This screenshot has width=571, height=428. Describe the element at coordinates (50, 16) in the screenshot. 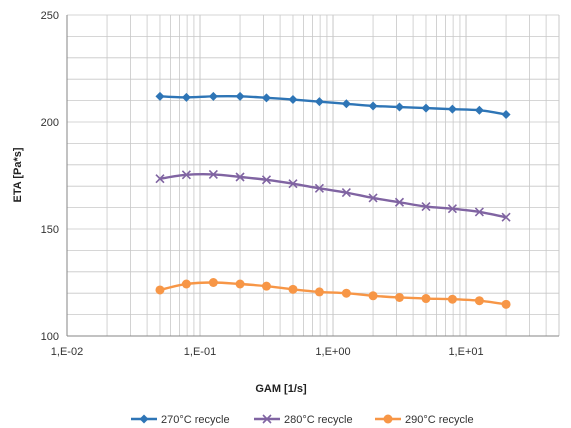

I see `y-tick-label: 250` at that location.